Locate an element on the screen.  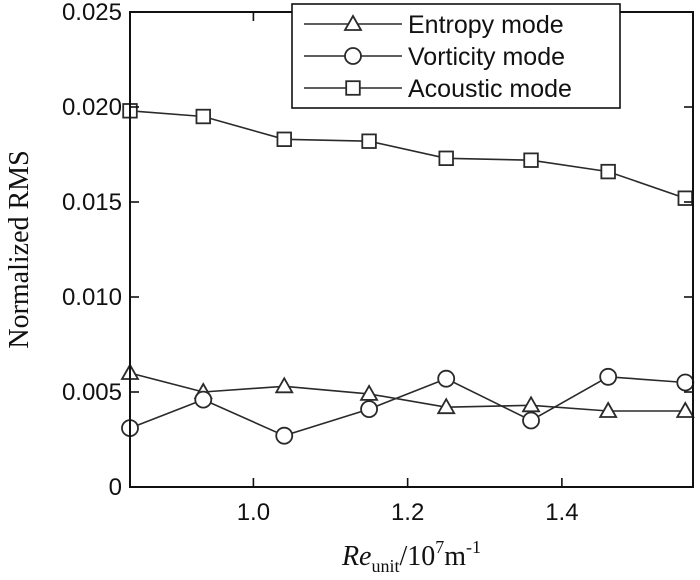
legend-marker-acoustic-mode is located at coordinates (353, 88).